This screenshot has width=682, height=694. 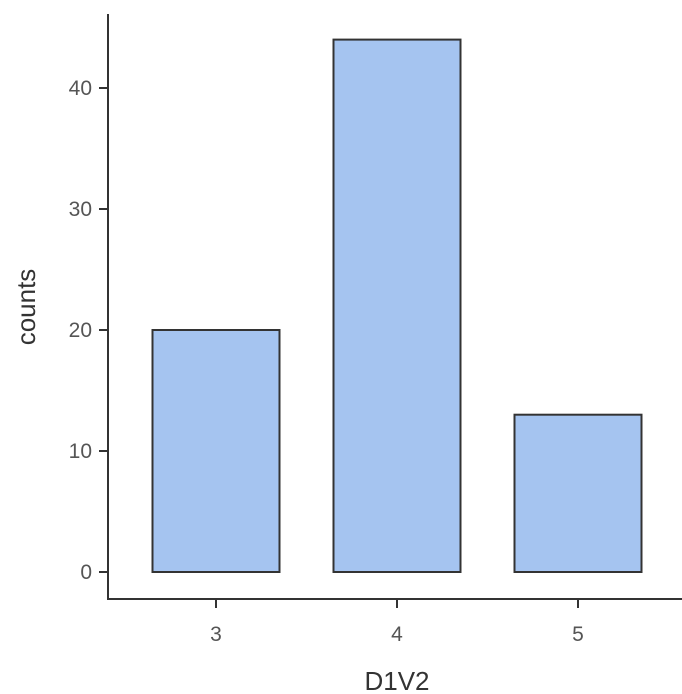 I want to click on x-axis-title: D1V2, so click(x=396, y=680).